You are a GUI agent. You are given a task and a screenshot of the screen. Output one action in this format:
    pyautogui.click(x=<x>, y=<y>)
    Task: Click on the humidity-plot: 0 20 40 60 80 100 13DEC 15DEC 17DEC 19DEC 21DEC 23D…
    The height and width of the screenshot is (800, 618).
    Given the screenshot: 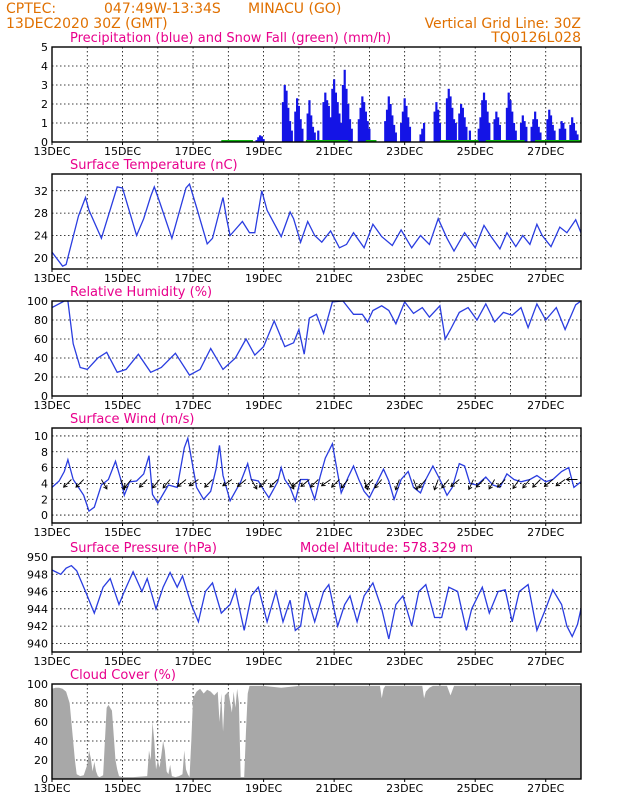 What is the action you would take?
    pyautogui.click(x=304, y=353)
    